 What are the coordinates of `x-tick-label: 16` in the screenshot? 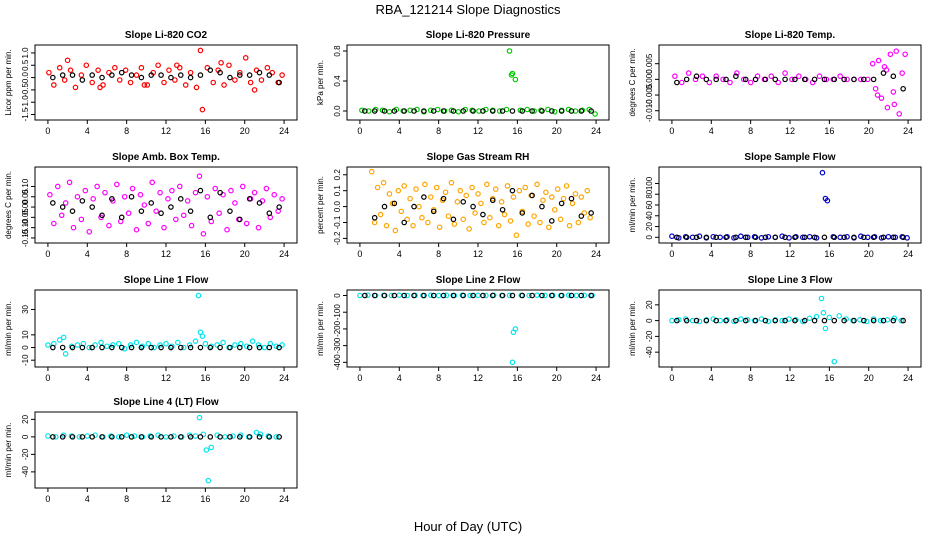 It's located at (829, 254).